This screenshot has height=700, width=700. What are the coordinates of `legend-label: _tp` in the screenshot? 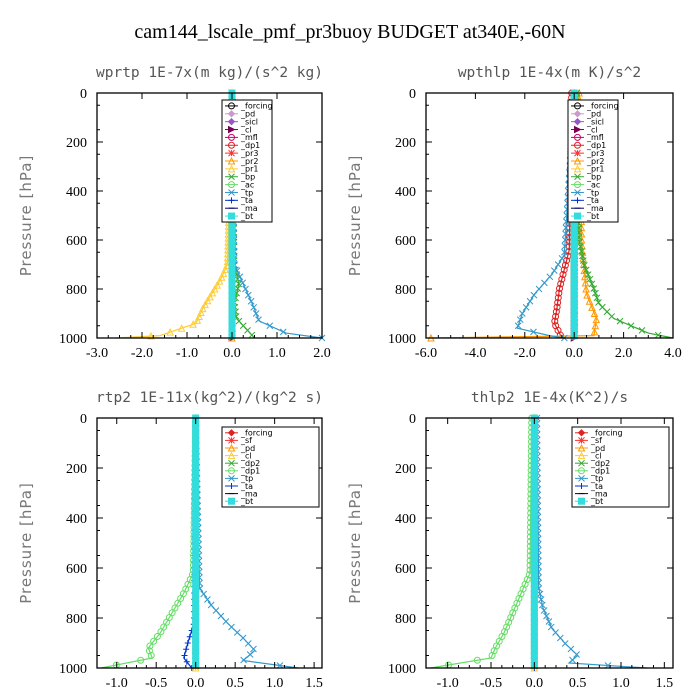 It's located at (596, 478).